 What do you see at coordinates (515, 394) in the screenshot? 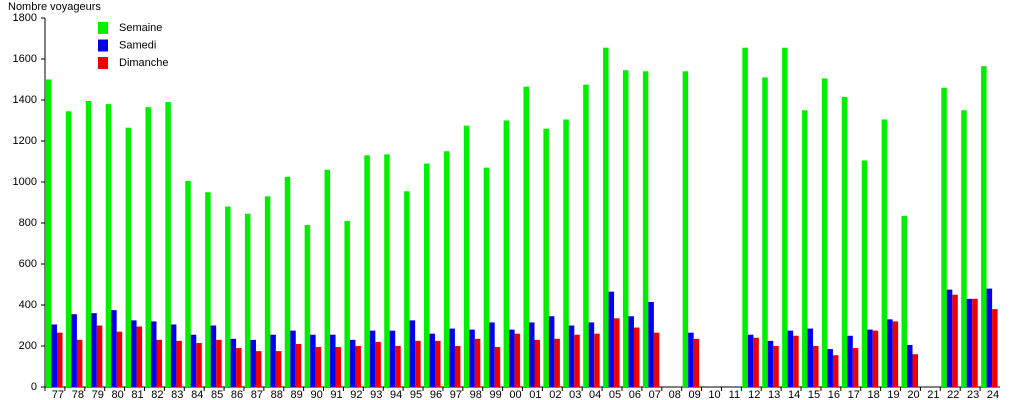
I see `x-tick-label: 00` at bounding box center [515, 394].